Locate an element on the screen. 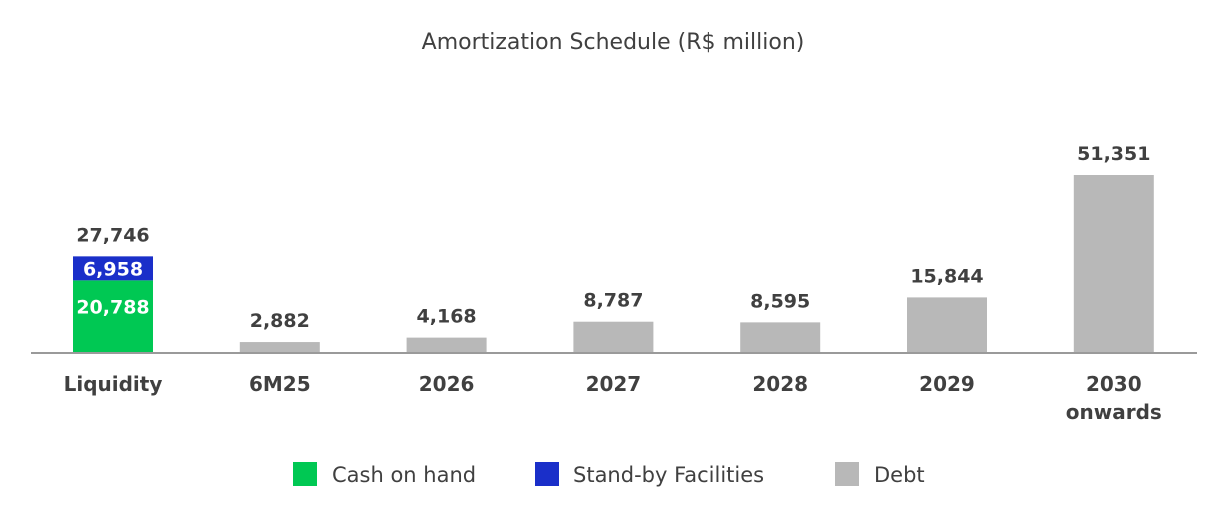 The image size is (1226, 528). data-label-cash-on-hand: 20,788 is located at coordinates (112, 307).